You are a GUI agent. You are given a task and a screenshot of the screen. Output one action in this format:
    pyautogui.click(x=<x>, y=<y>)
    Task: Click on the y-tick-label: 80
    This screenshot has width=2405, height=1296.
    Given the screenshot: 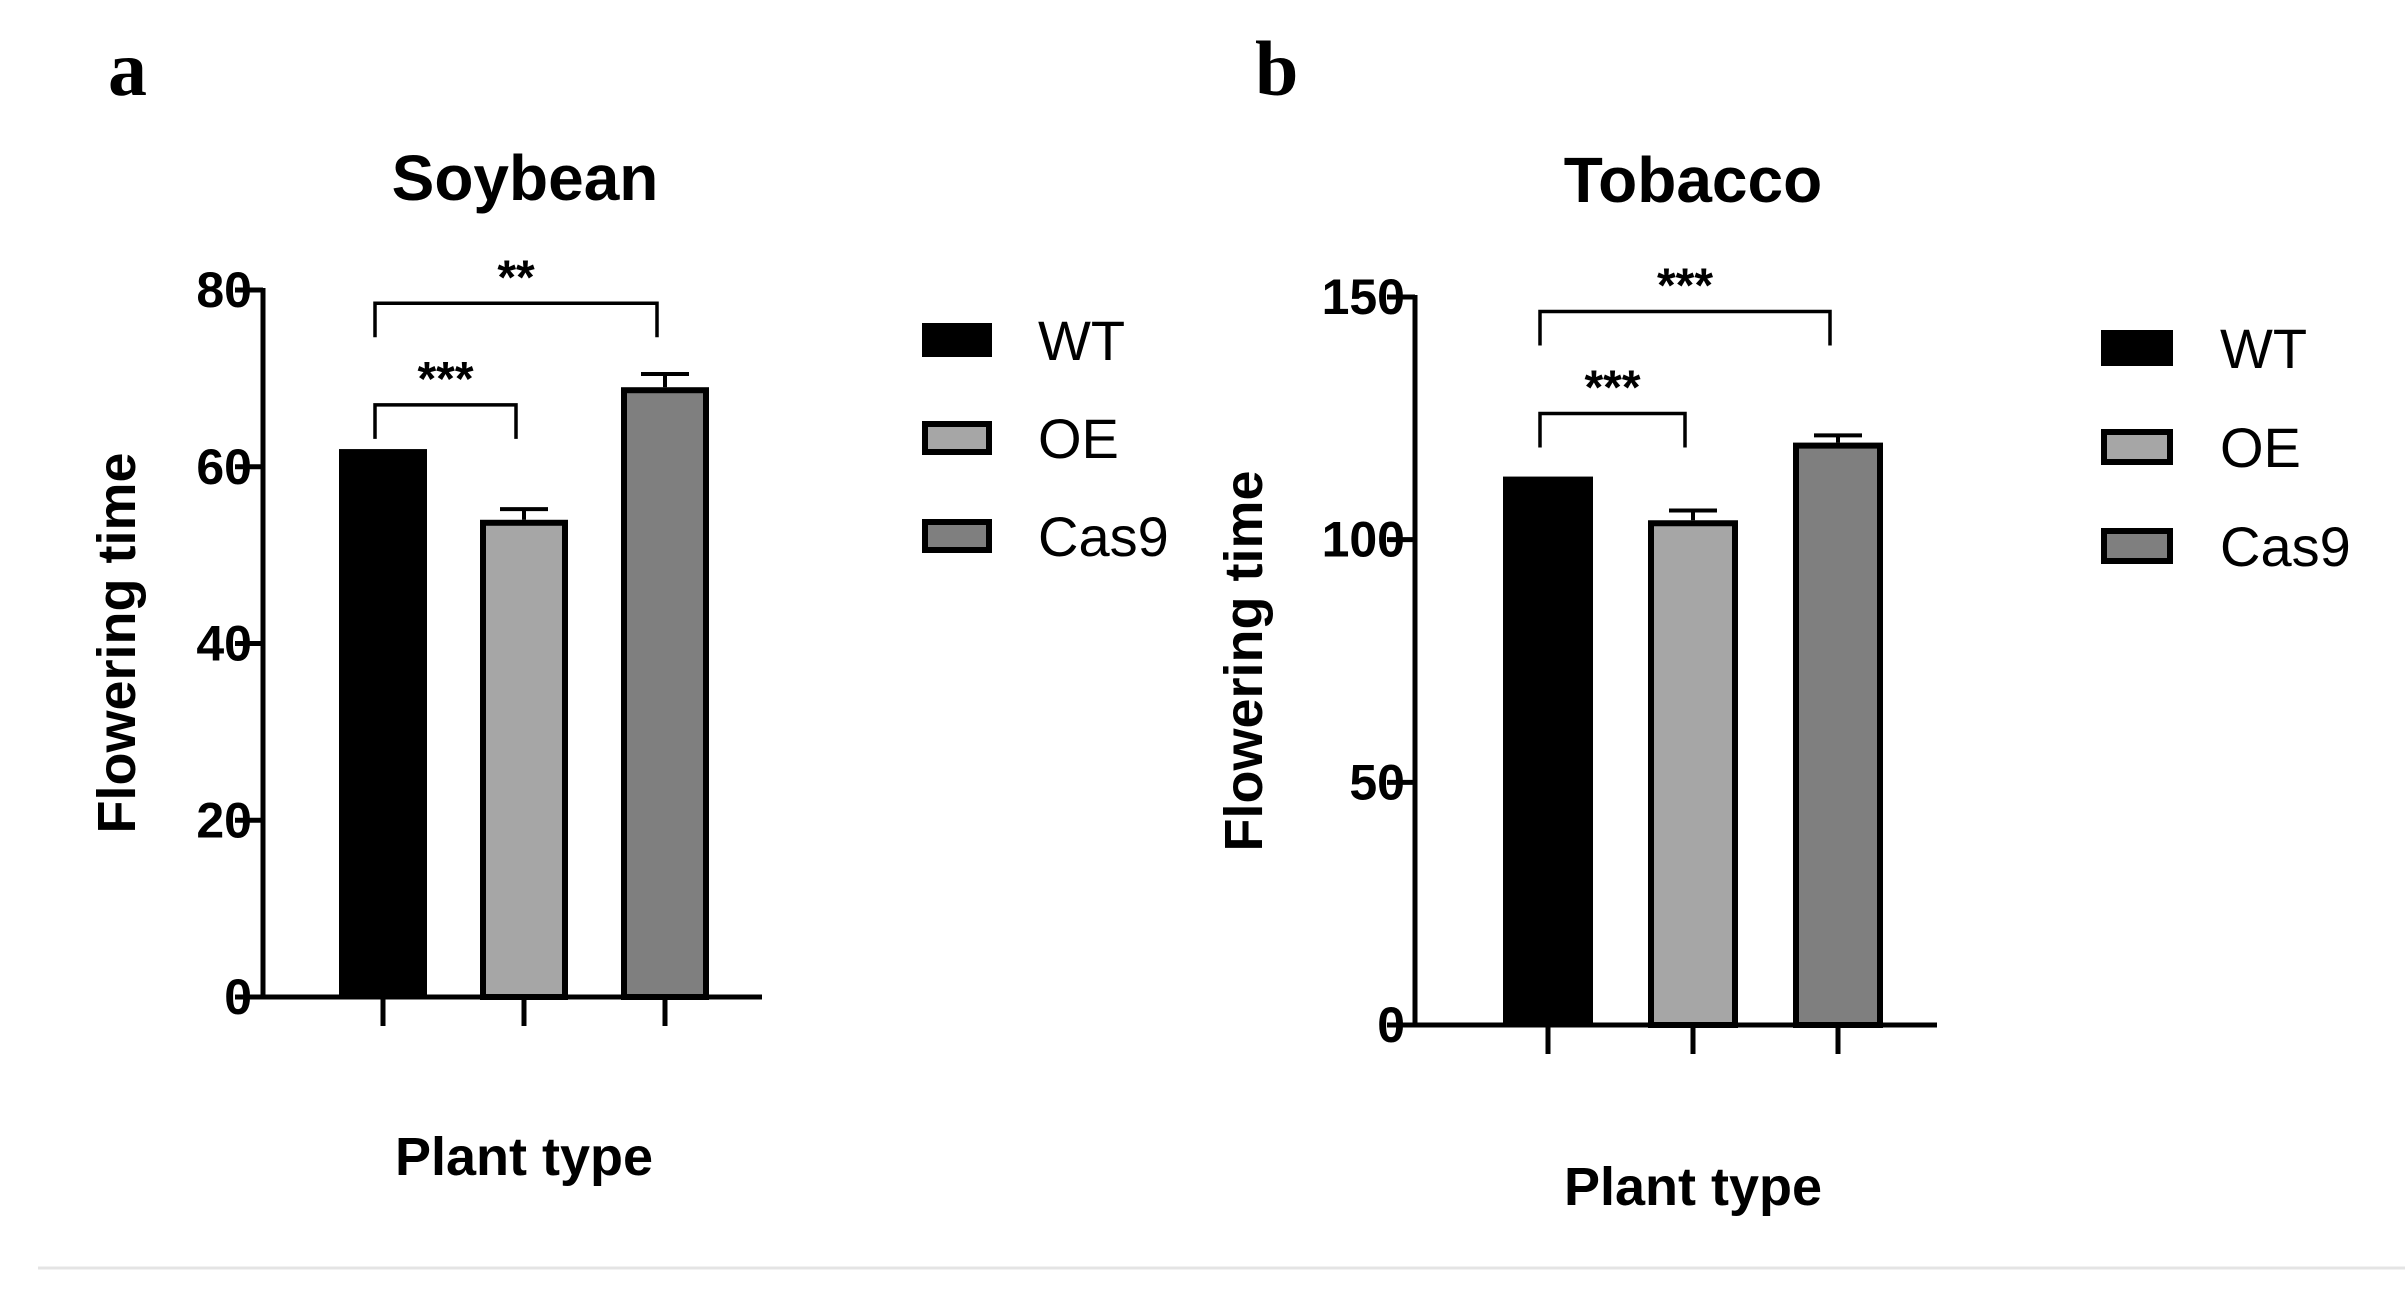 What is the action you would take?
    pyautogui.click(x=224, y=290)
    